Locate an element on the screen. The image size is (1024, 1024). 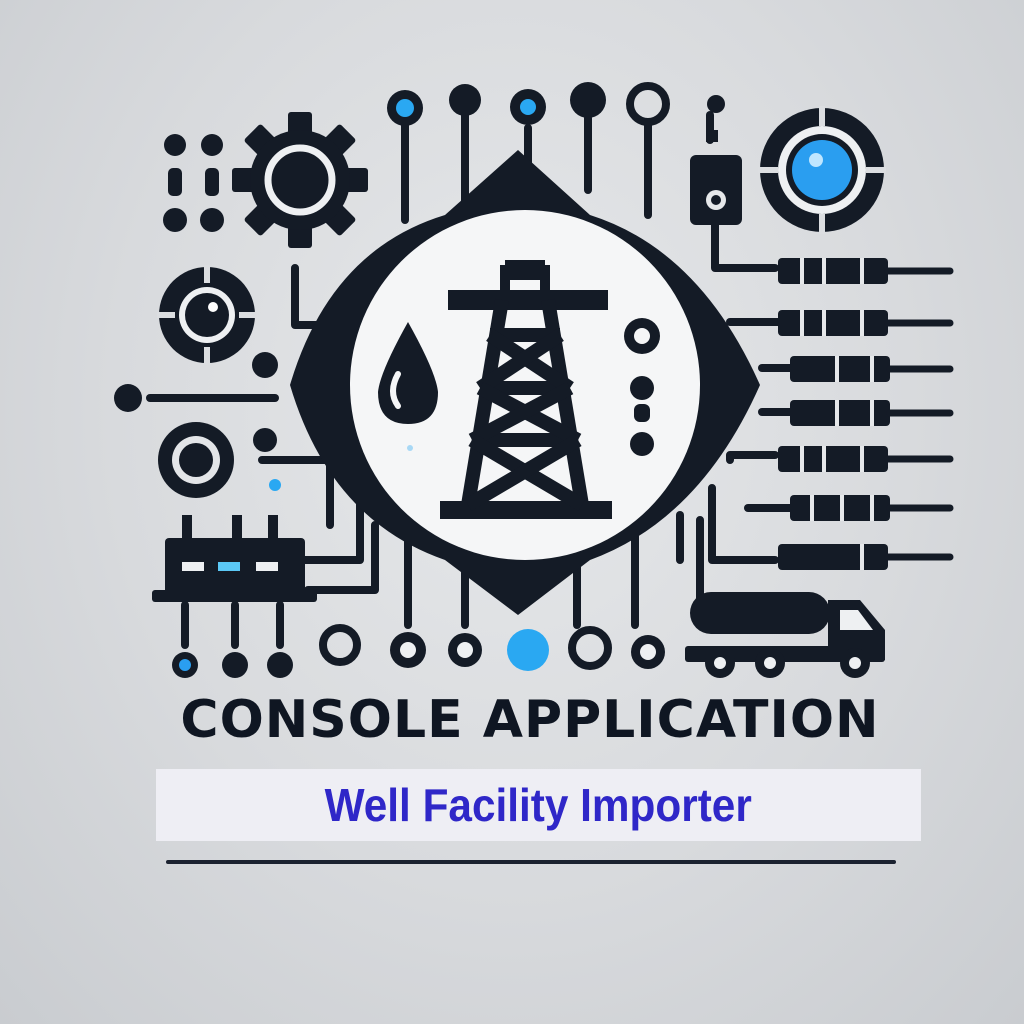
oil-derrick-icon is located at coordinates (526, 389).